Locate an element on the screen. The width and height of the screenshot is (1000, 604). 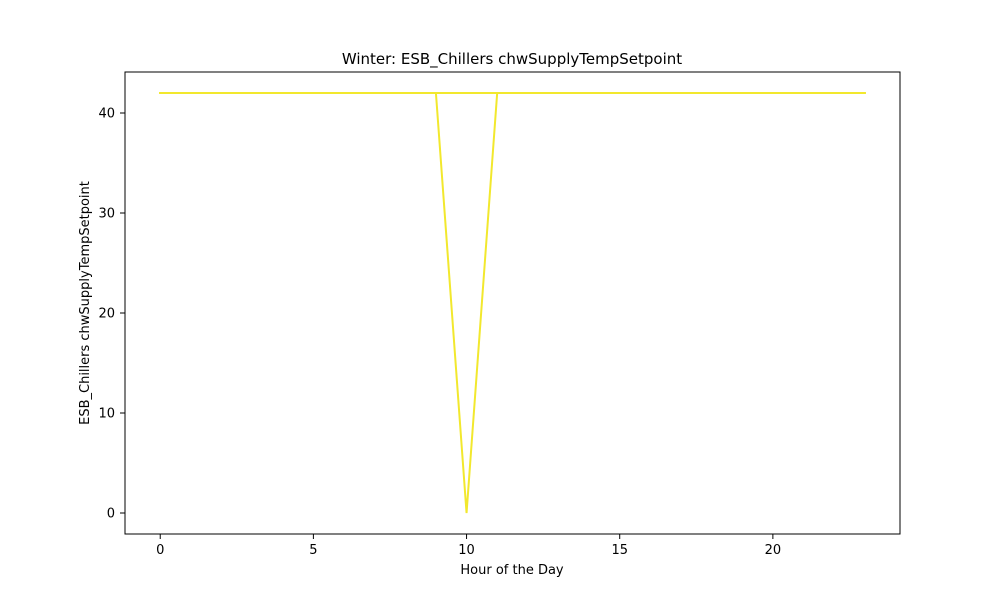
x-tick-label: 0 is located at coordinates (160, 550).